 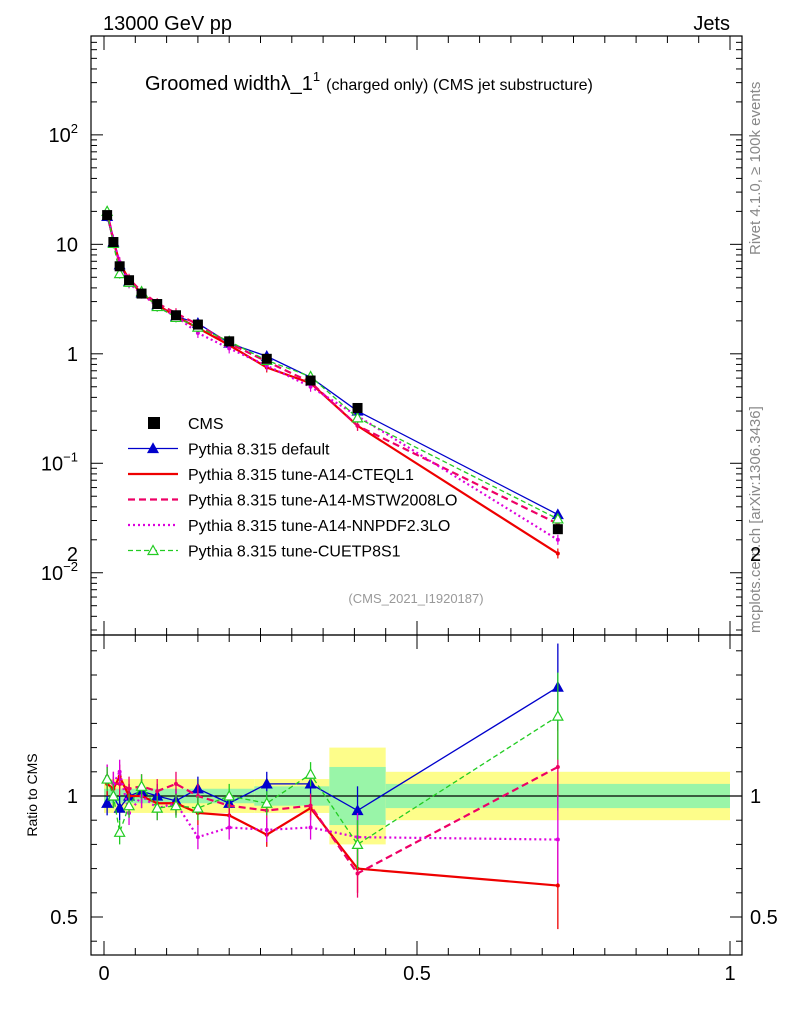 I want to click on y-tick-label: 10⁻¹, so click(x=59, y=462).